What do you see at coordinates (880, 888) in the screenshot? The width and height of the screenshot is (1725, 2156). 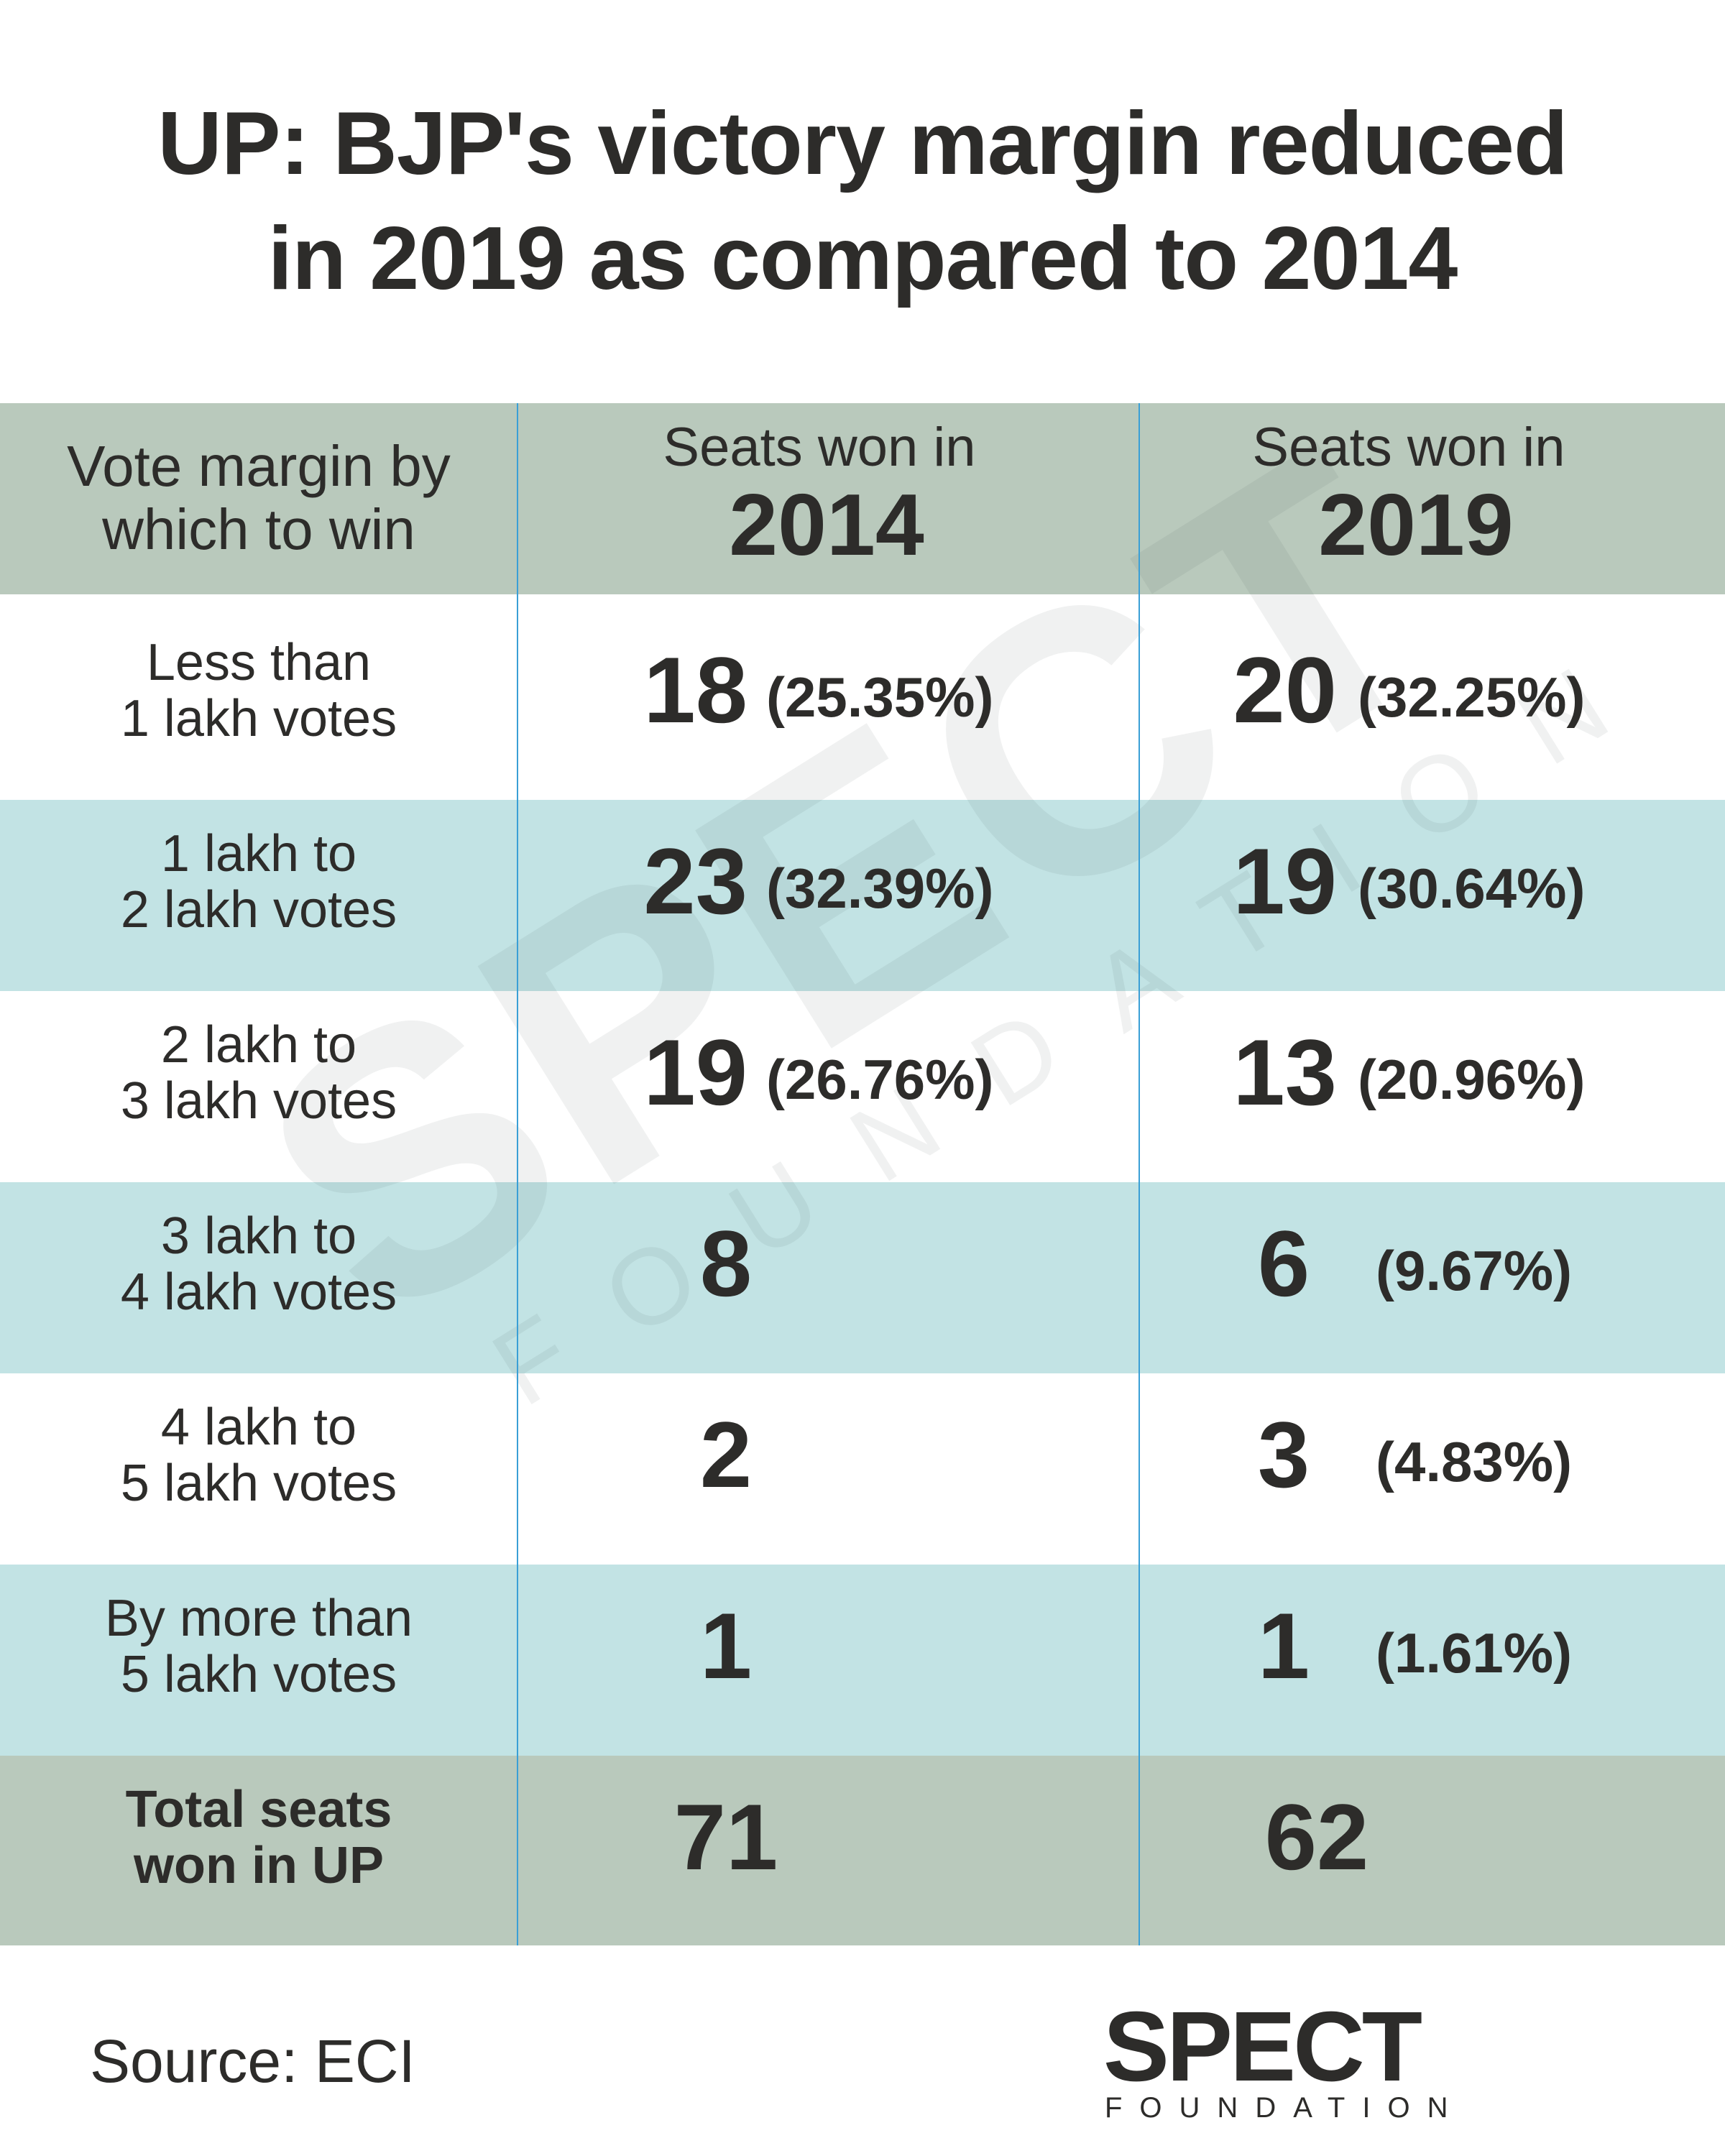 I see `percent-2014: (32.39%)` at bounding box center [880, 888].